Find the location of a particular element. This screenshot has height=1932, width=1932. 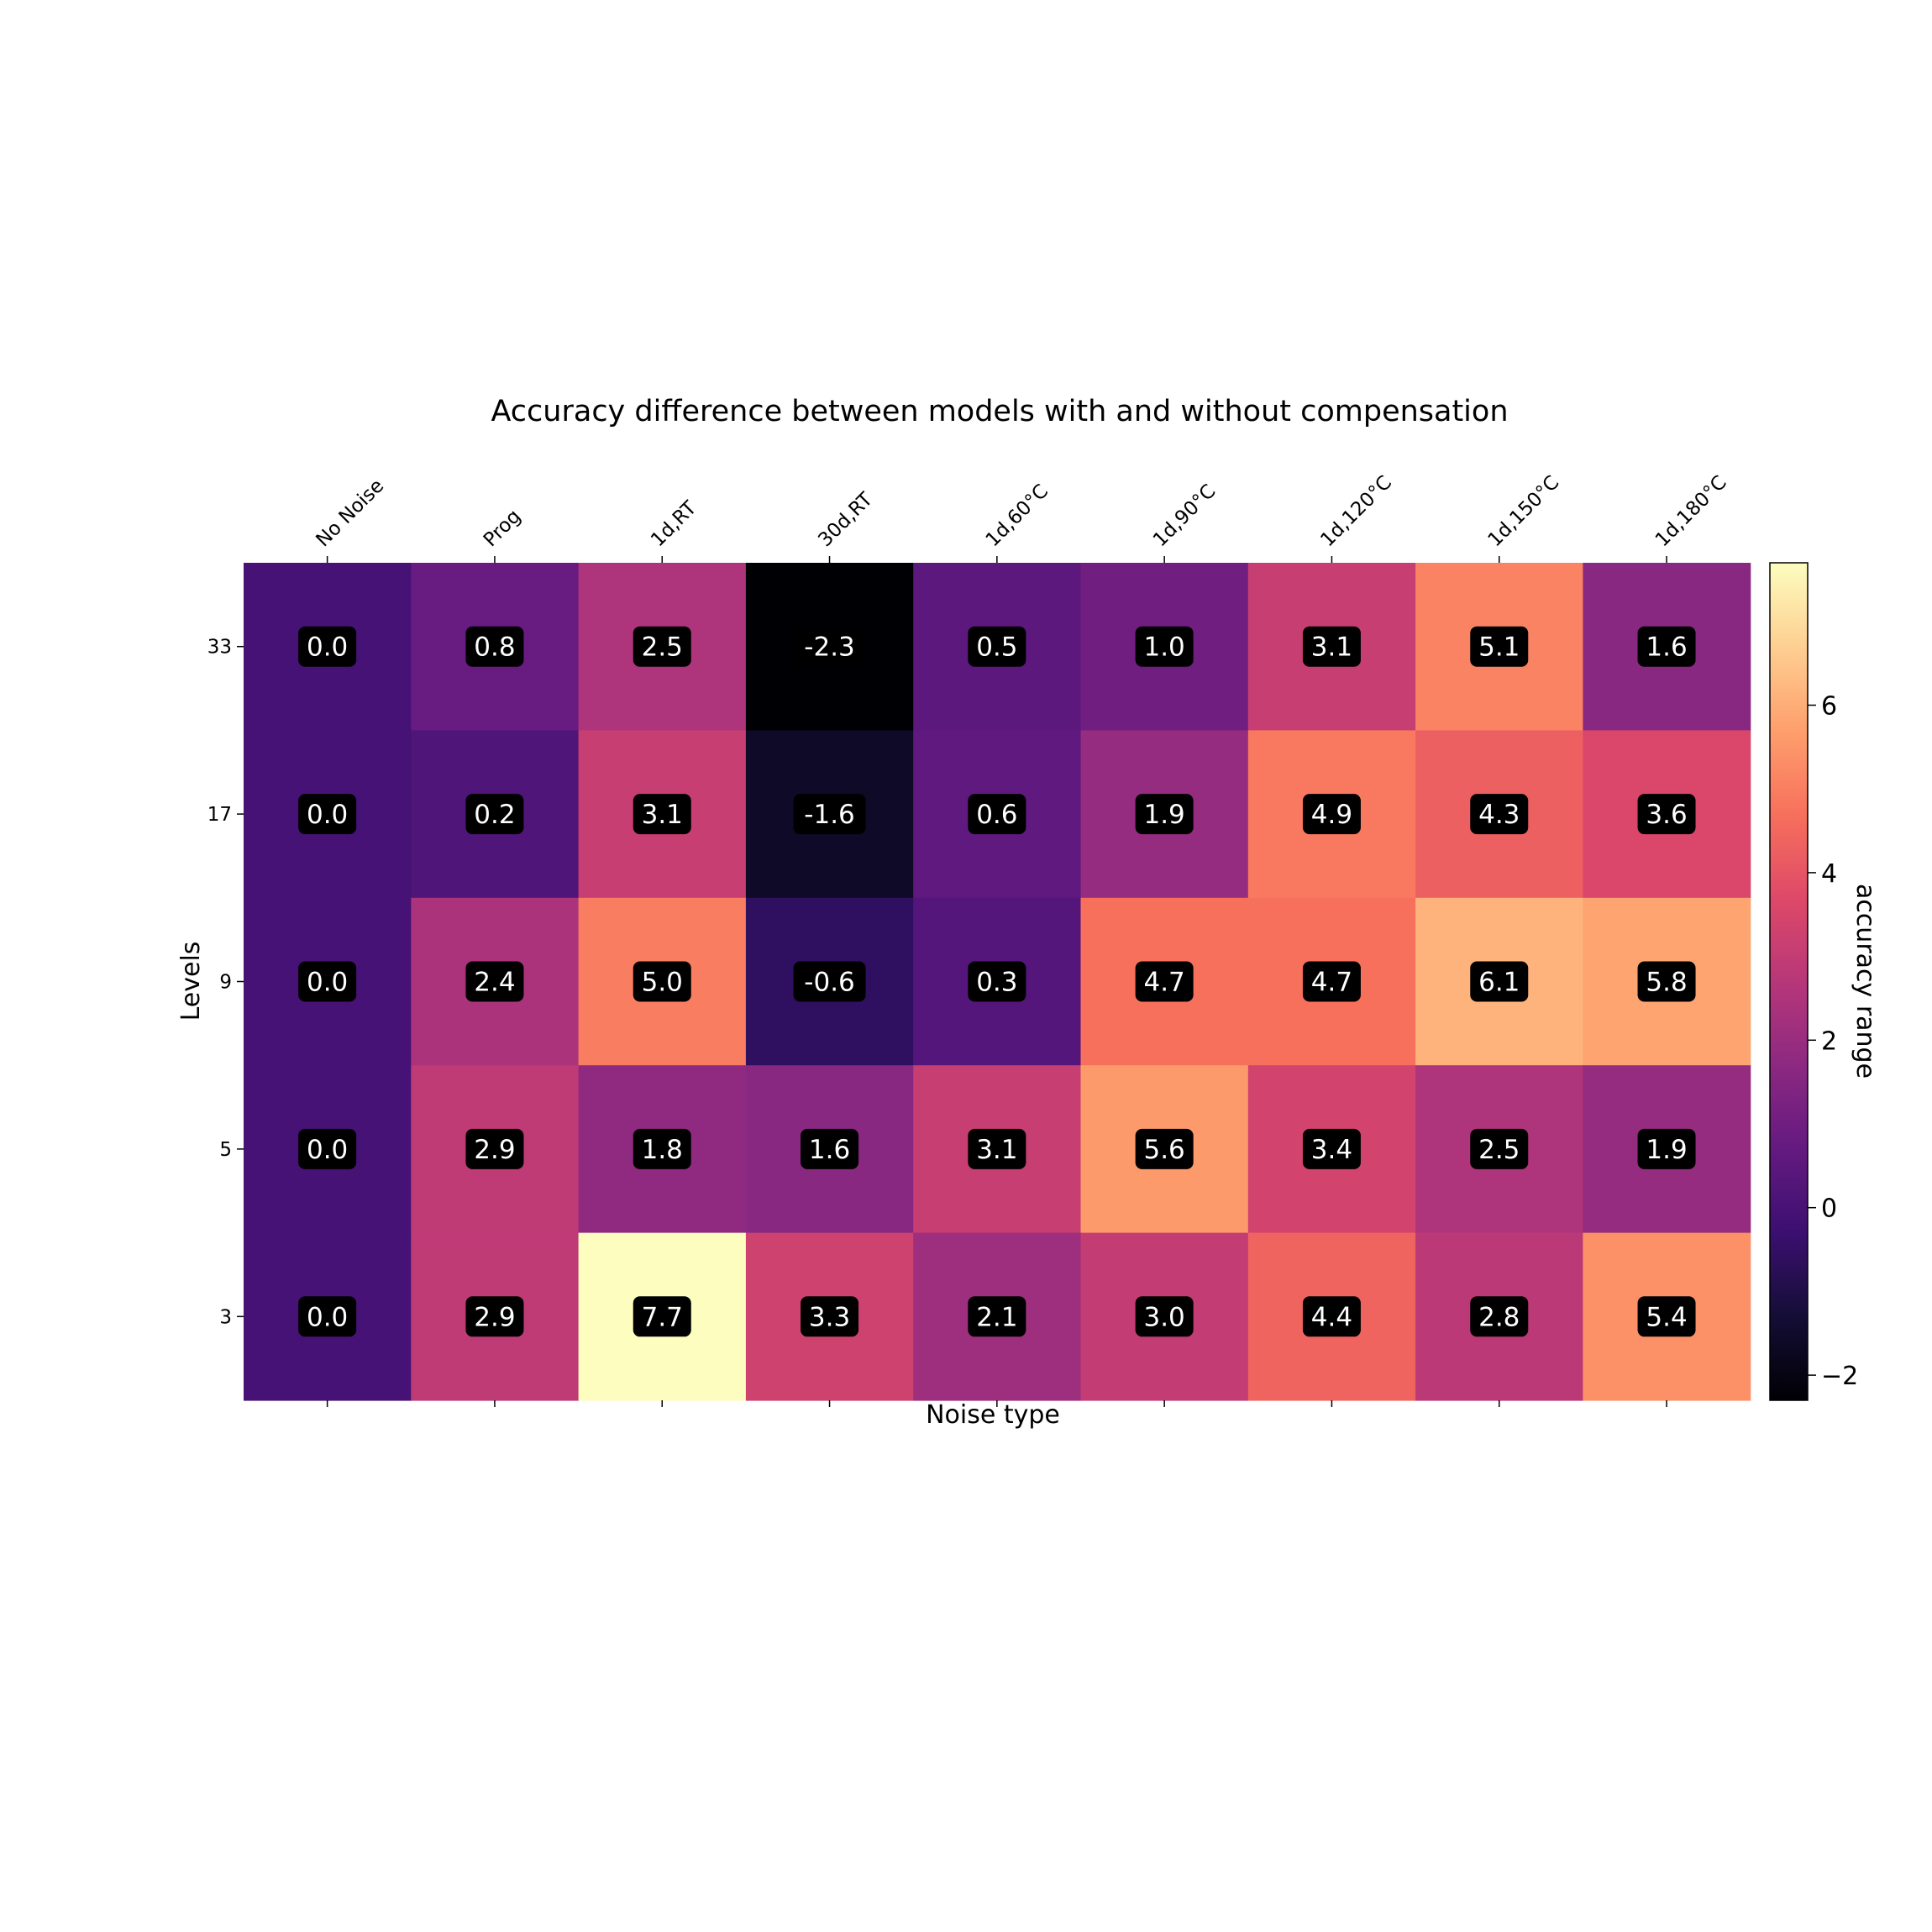

y-tick-label: 33 is located at coordinates (219, 648).